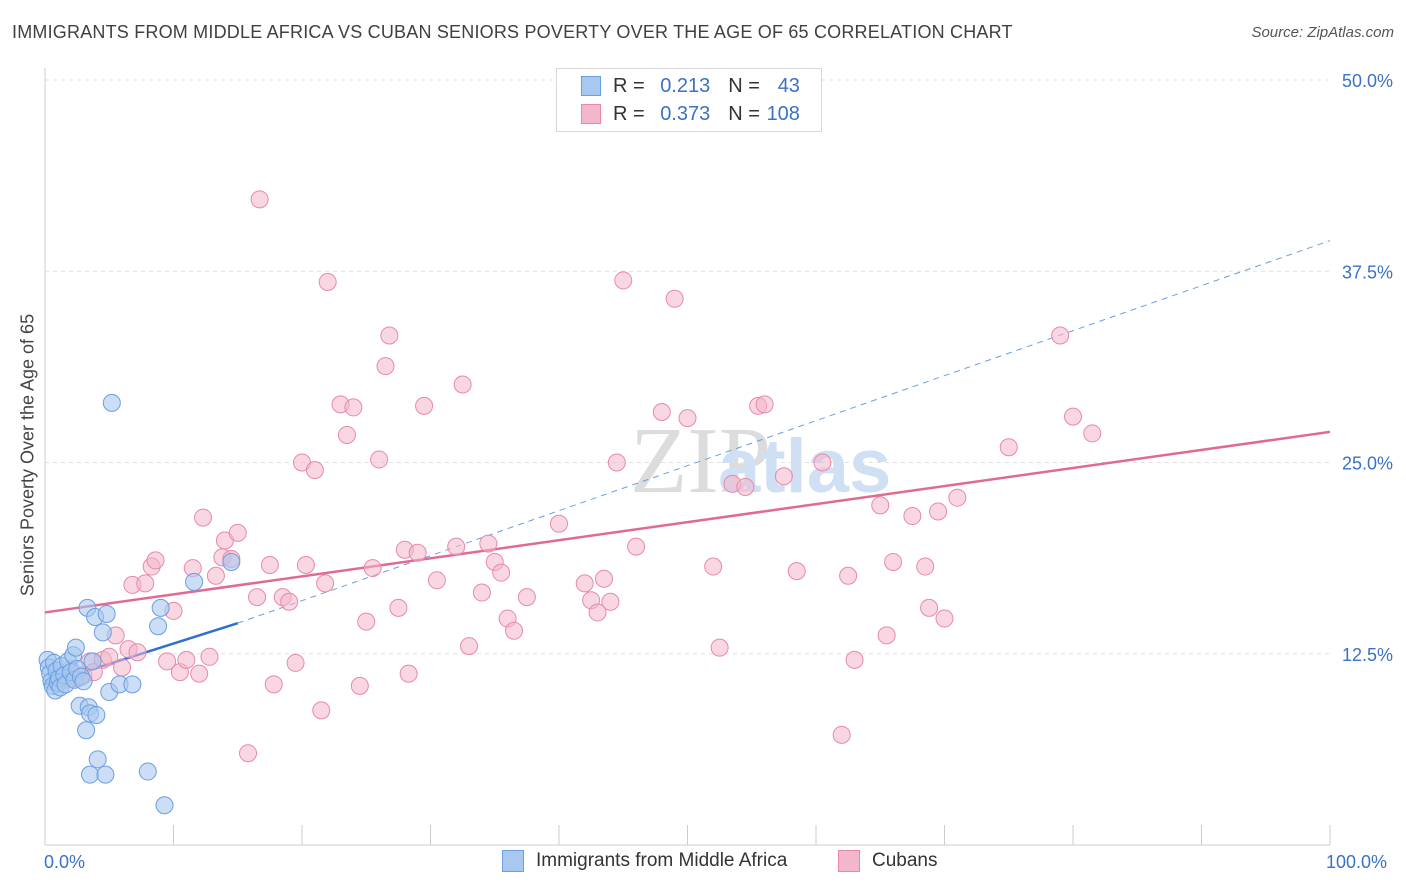 The width and height of the screenshot is (1406, 892). Describe the element at coordinates (65, 862) in the screenshot. I see `x-tick-left: 0.0%` at that location.